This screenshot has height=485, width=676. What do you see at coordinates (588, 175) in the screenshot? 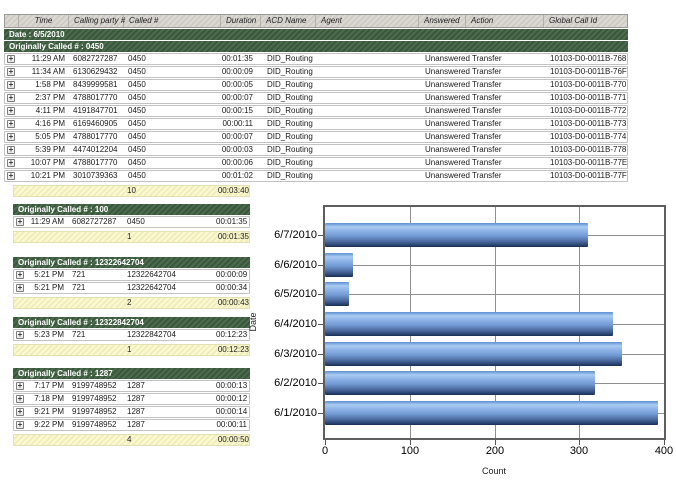
I see `global-call-id-cell: 10103-D0-0011B-77F` at bounding box center [588, 175].